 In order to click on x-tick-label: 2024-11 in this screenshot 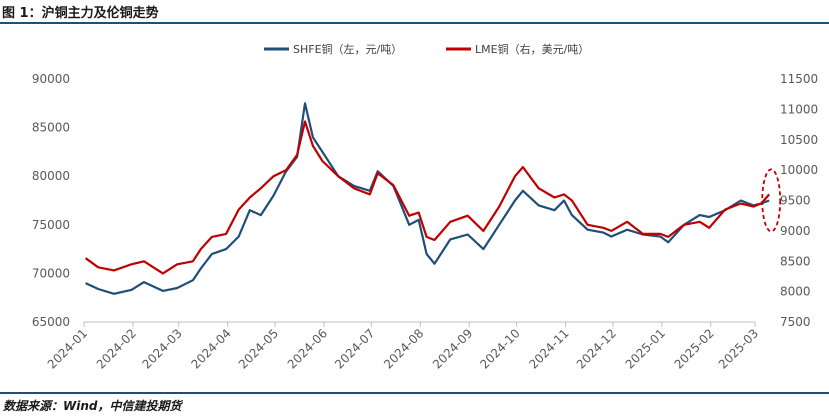, I will do `click(548, 348)`.